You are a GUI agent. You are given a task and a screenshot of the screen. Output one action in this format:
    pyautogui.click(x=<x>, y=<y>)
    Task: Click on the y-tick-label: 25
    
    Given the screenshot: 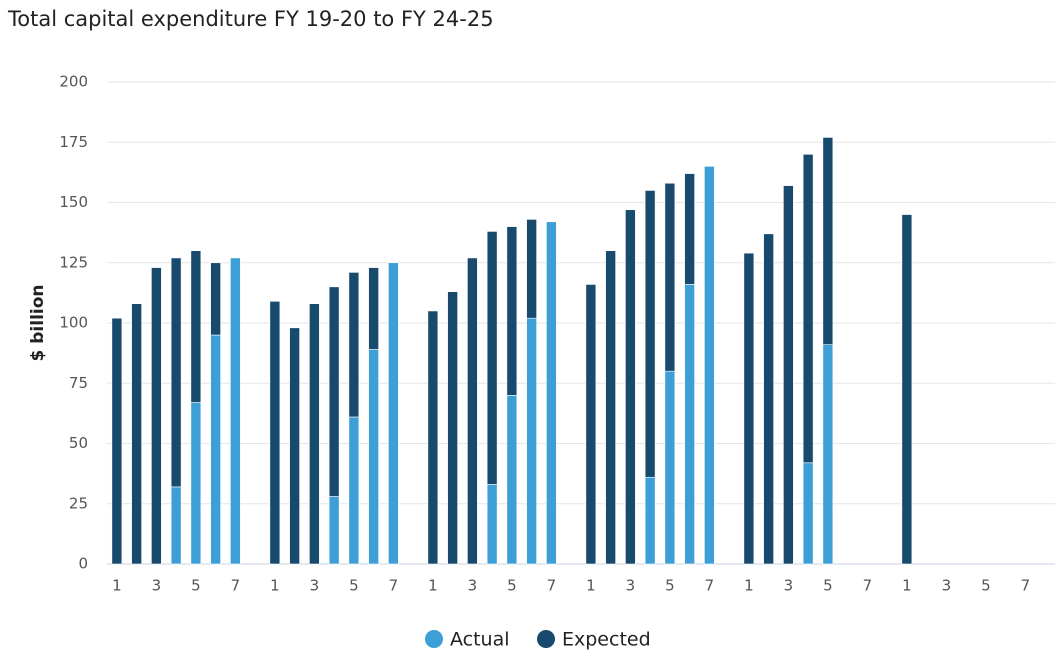 What is the action you would take?
    pyautogui.click(x=78, y=503)
    